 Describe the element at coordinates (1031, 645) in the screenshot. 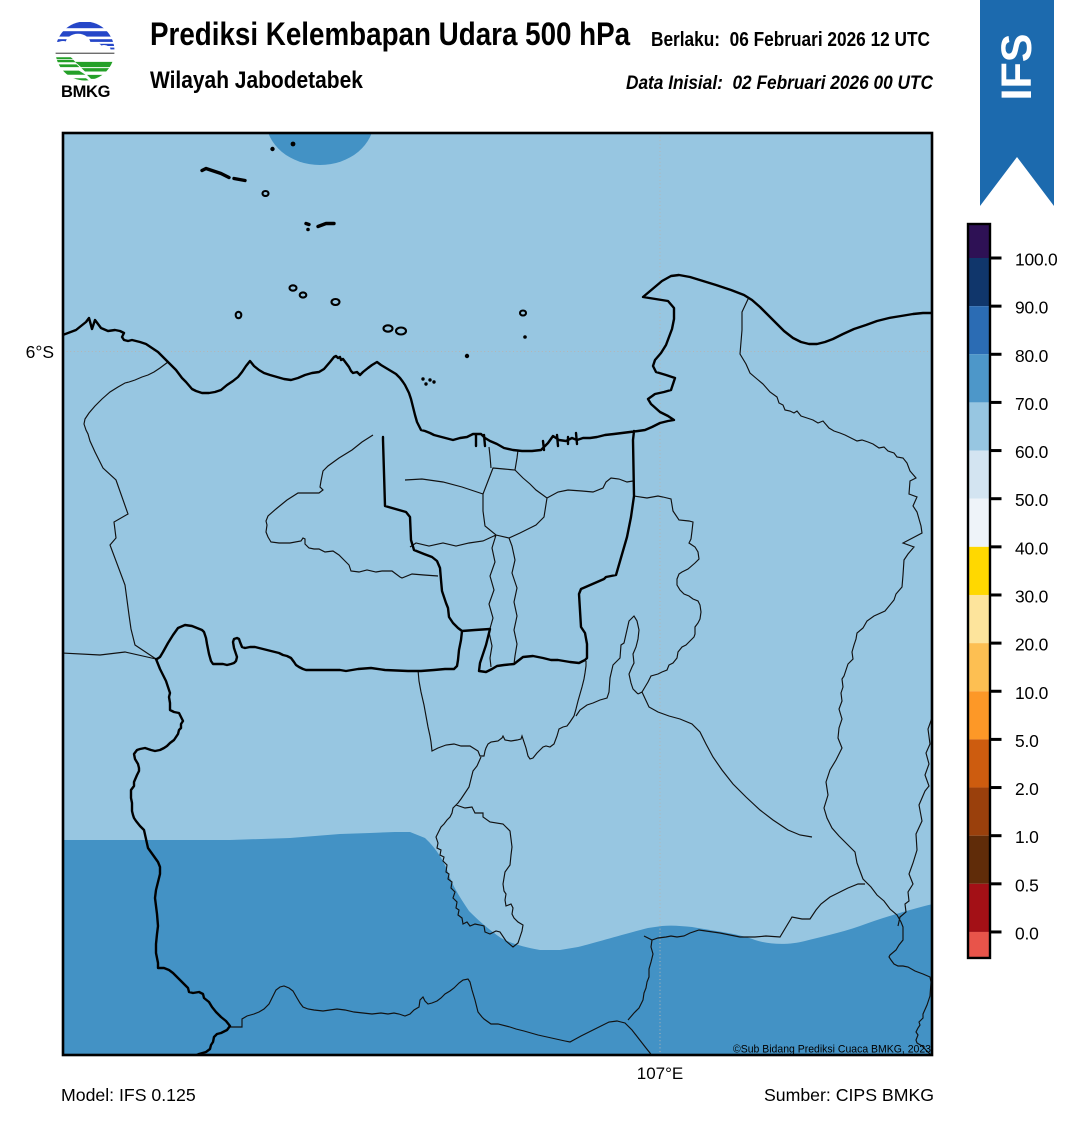

I see `svg-text: 20.0` at that location.